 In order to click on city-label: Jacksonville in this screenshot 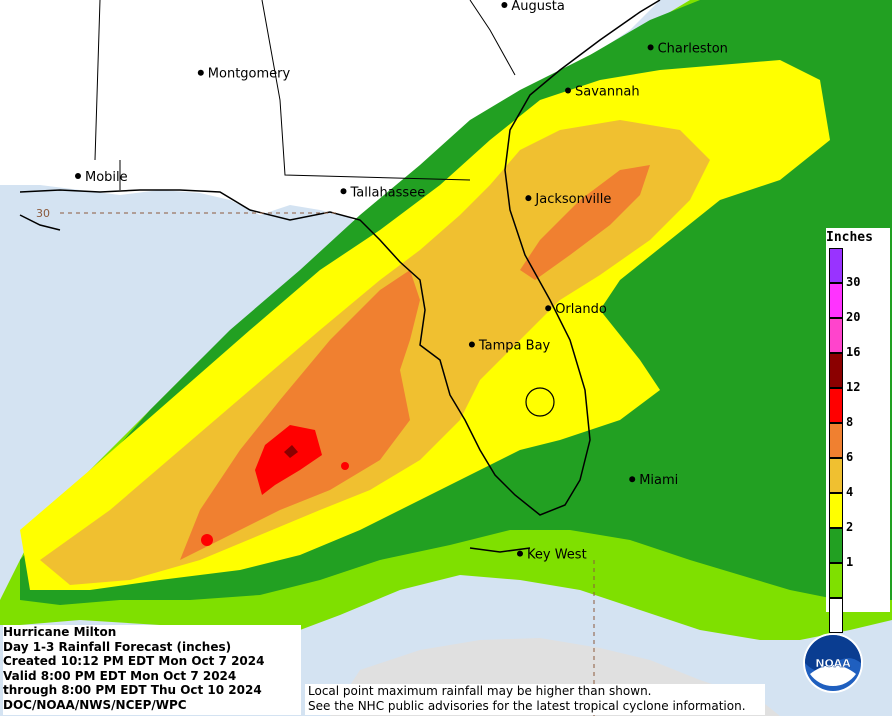, I will do `click(572, 199)`.